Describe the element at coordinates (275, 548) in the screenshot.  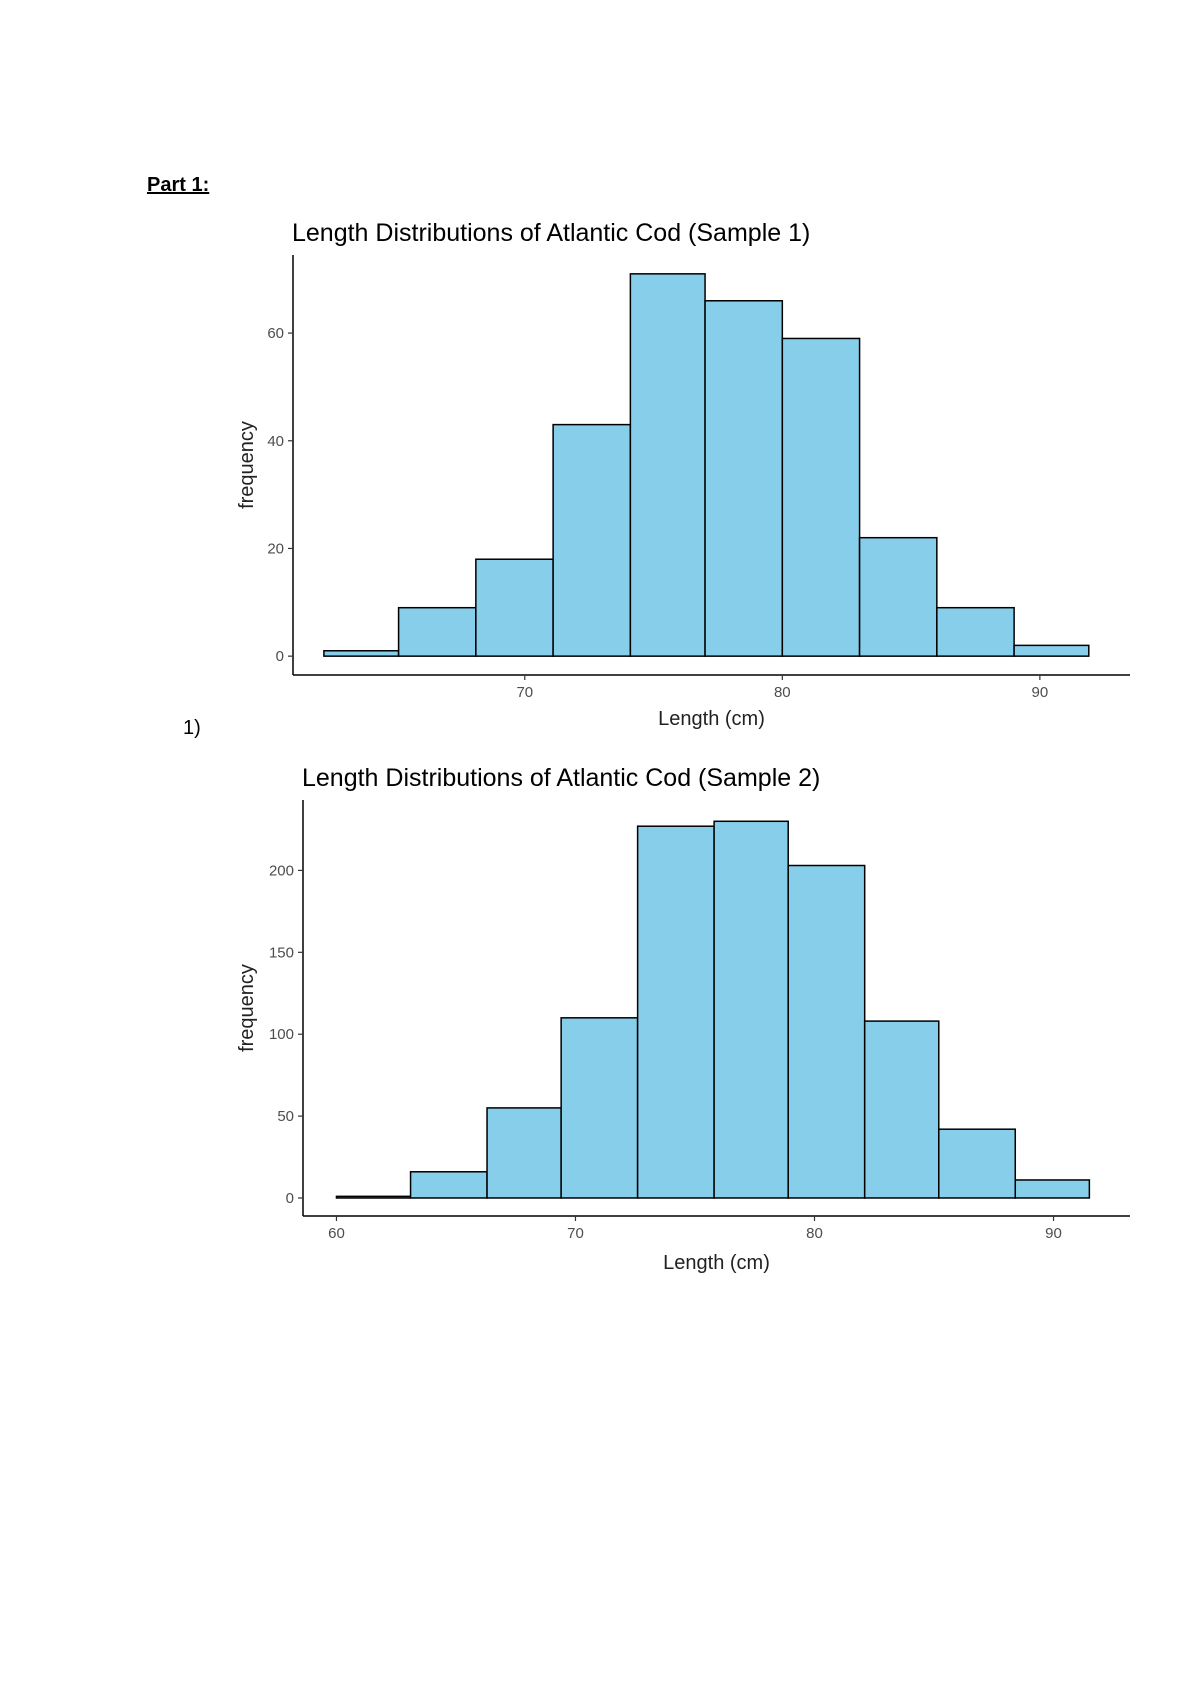
I see `y-tick-label: 20` at that location.